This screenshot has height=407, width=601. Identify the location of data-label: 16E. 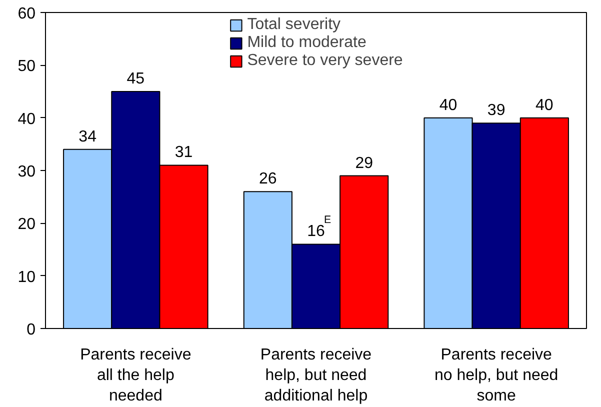
(319, 227).